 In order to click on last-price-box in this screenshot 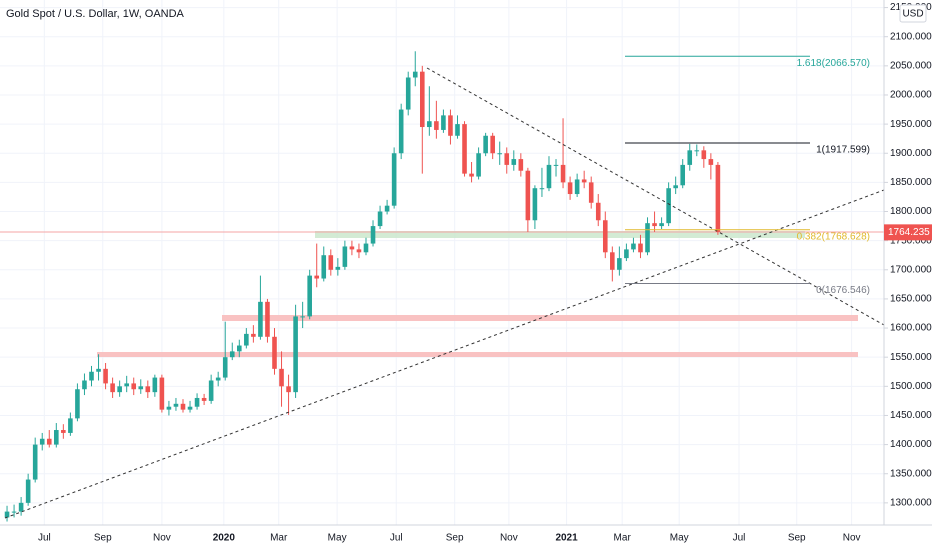, I will do `click(908, 232)`.